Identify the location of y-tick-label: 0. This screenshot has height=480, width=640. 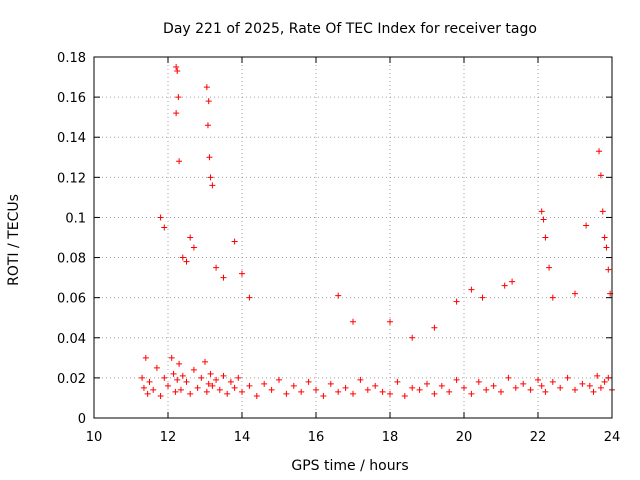
(82, 419).